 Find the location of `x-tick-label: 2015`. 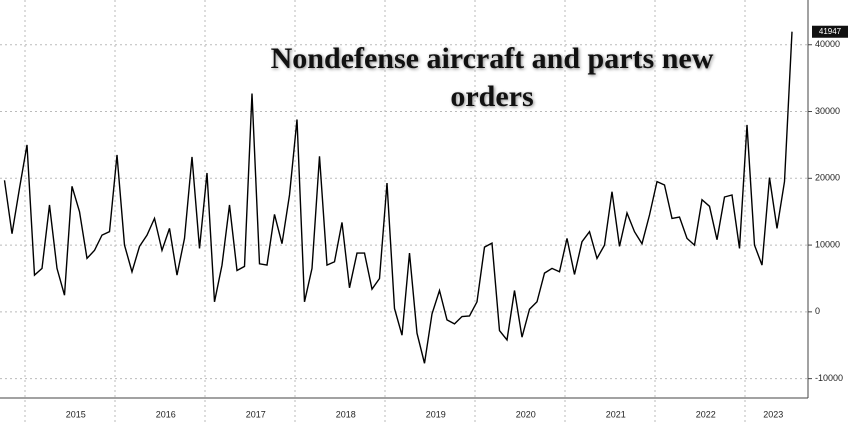

x-tick-label: 2015 is located at coordinates (76, 414).